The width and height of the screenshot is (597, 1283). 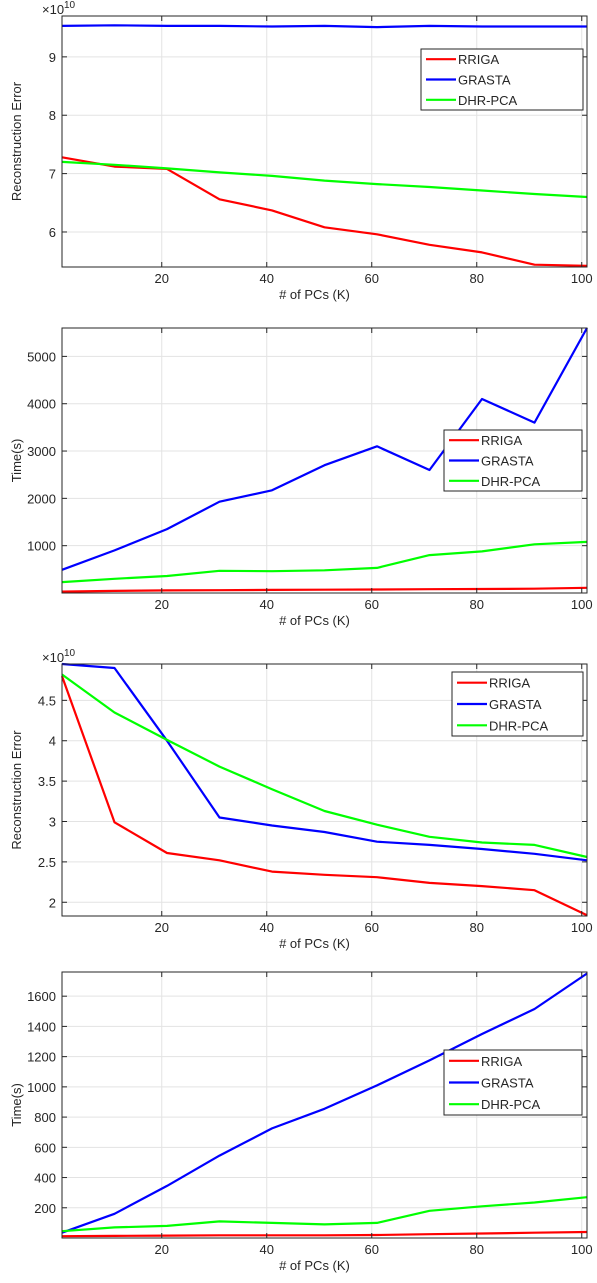 I want to click on y-tick-label: 5000, so click(x=41, y=356).